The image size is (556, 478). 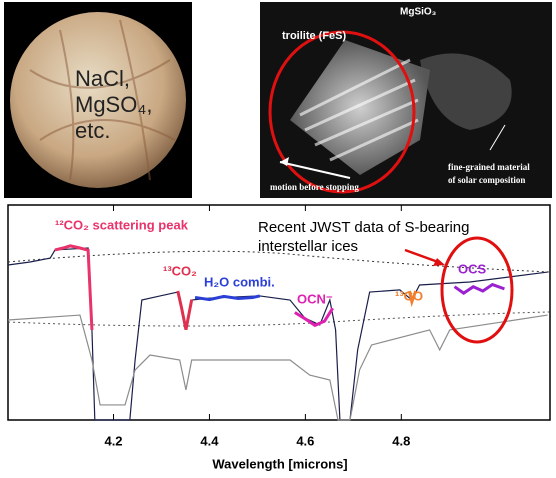 I want to click on x-axis-label: Wavelength [microns], so click(x=279, y=463).